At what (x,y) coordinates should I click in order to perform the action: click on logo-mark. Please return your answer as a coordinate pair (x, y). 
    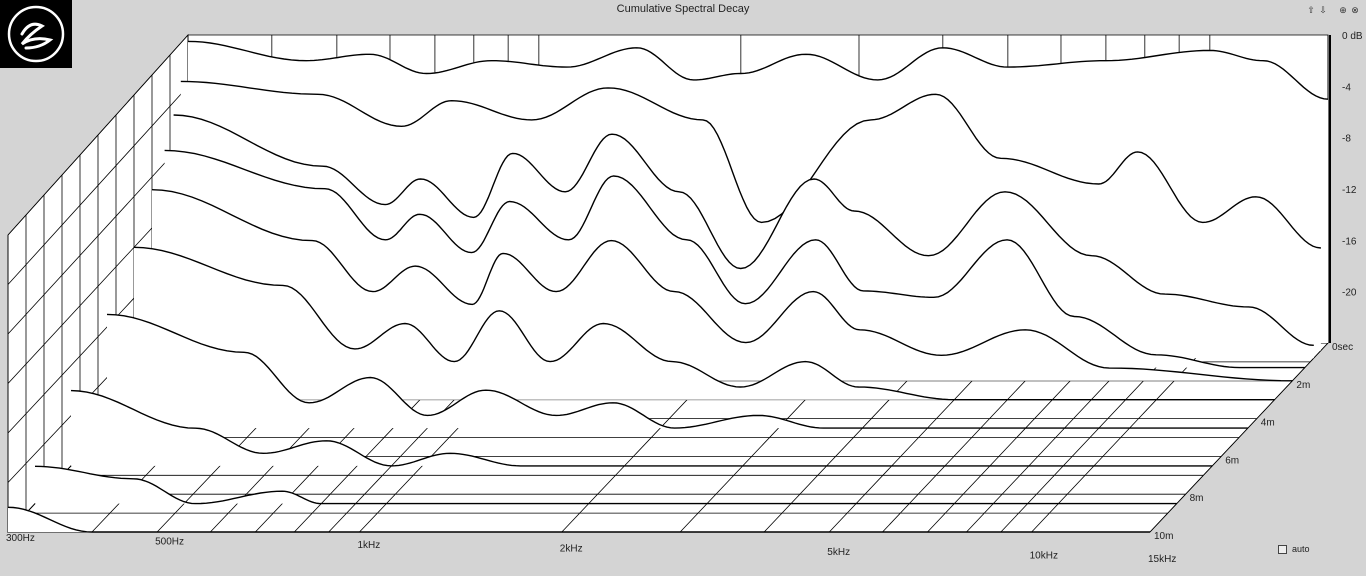
    Looking at the image, I should click on (36, 34).